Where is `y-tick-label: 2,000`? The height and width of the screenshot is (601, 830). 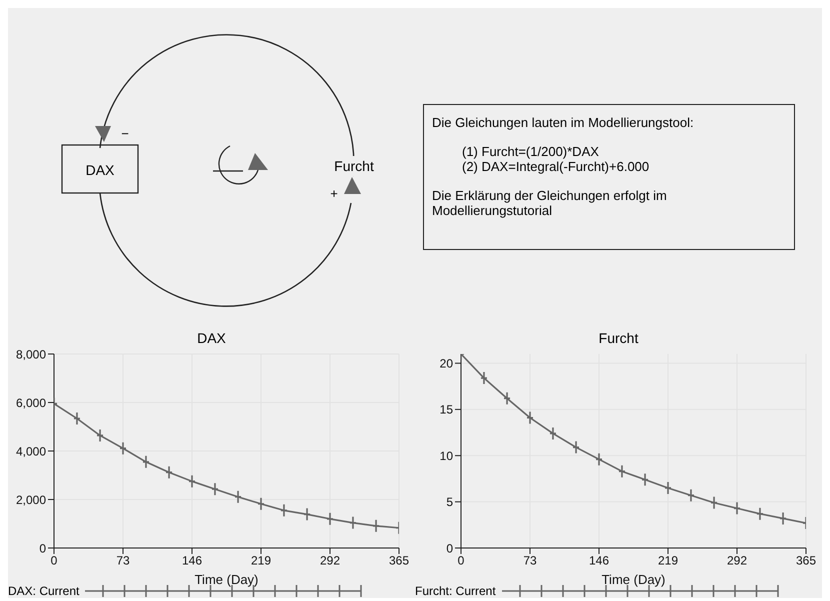
y-tick-label: 2,000 is located at coordinates (31, 499).